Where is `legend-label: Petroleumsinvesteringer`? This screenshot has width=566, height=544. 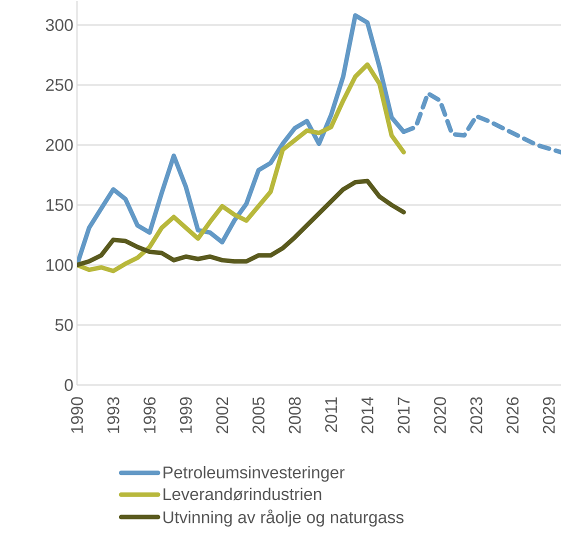
legend-label: Petroleumsinvesteringer is located at coordinates (254, 474).